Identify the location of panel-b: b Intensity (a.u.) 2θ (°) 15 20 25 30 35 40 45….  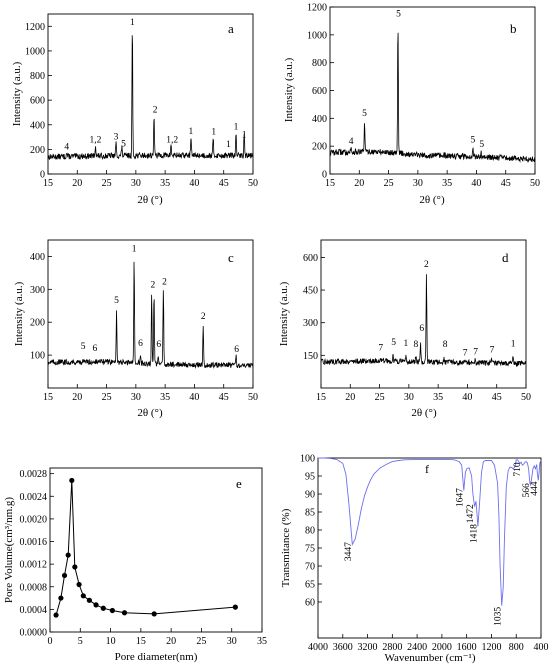
(411, 105).